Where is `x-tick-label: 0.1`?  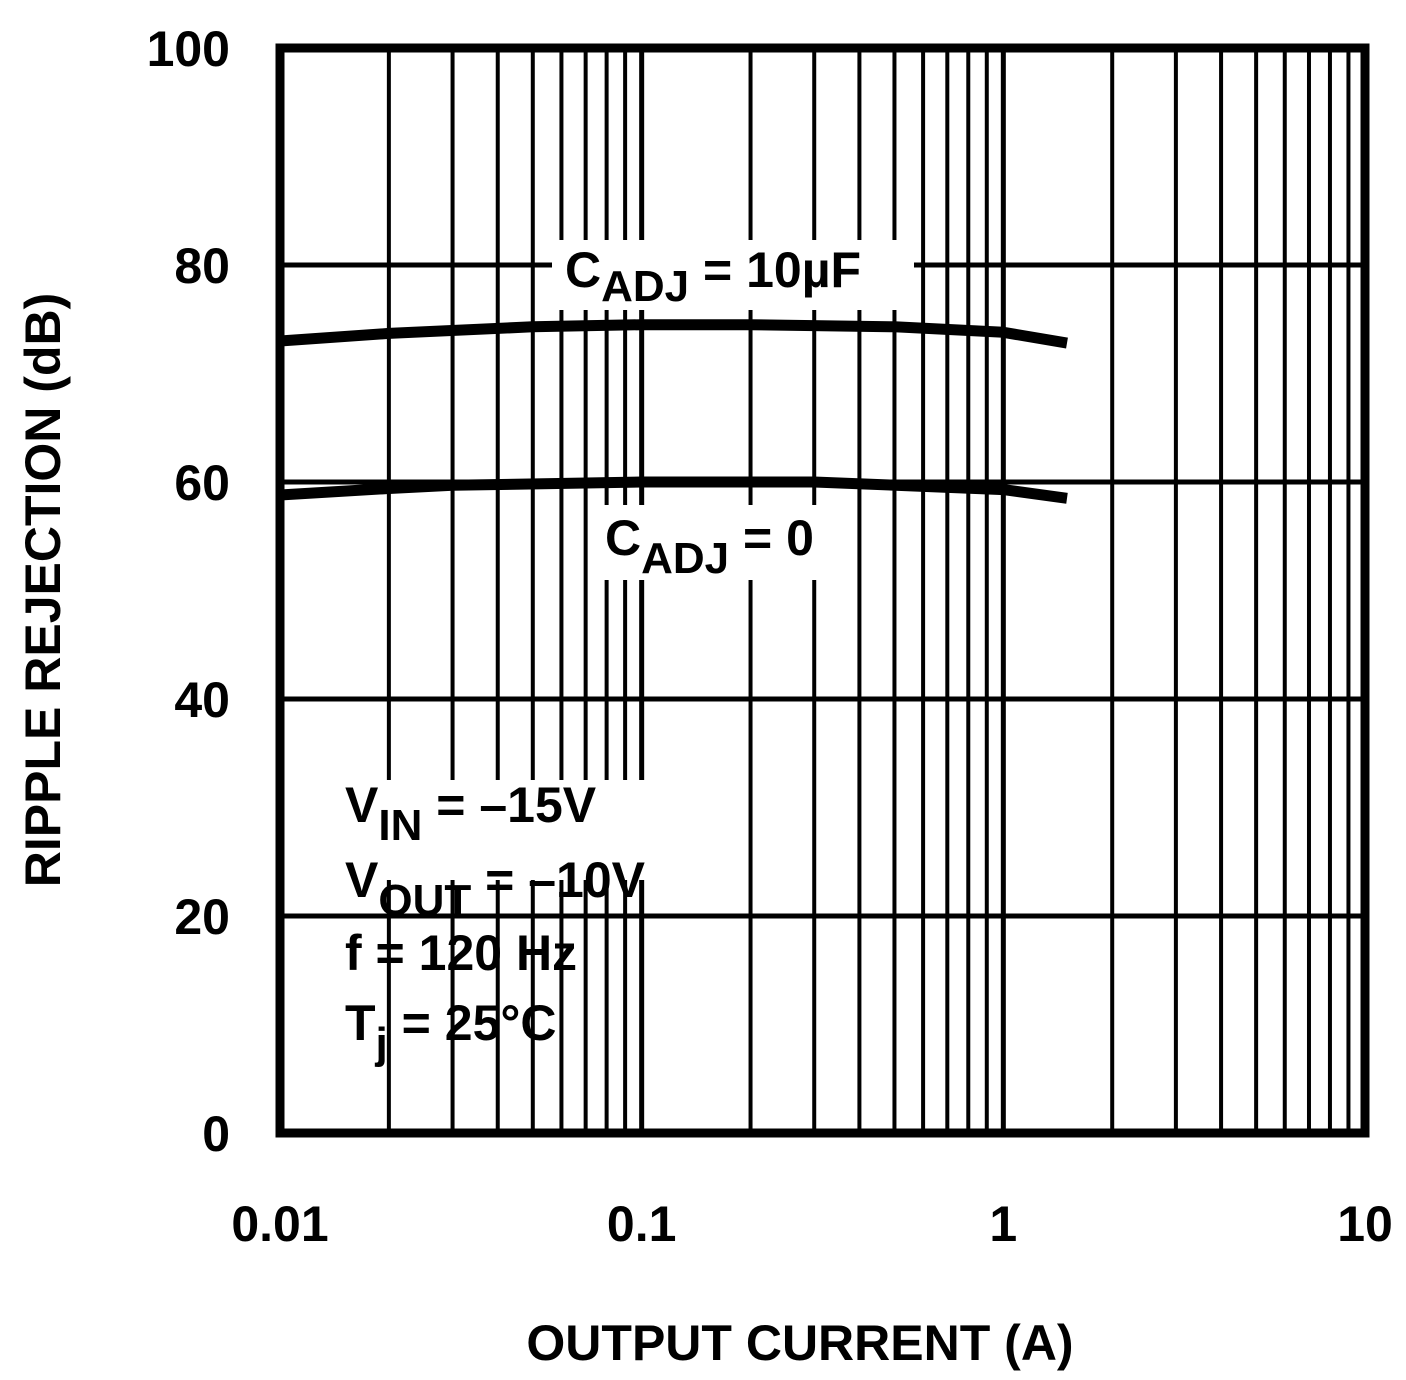
x-tick-label: 0.1 is located at coordinates (642, 1224).